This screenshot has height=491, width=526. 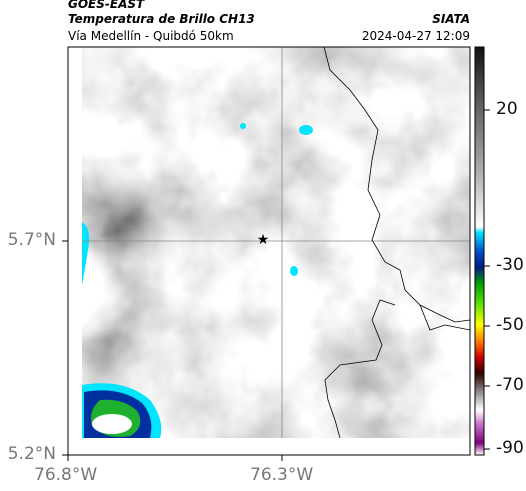 What do you see at coordinates (263, 240) in the screenshot?
I see `location-marker: ★` at bounding box center [263, 240].